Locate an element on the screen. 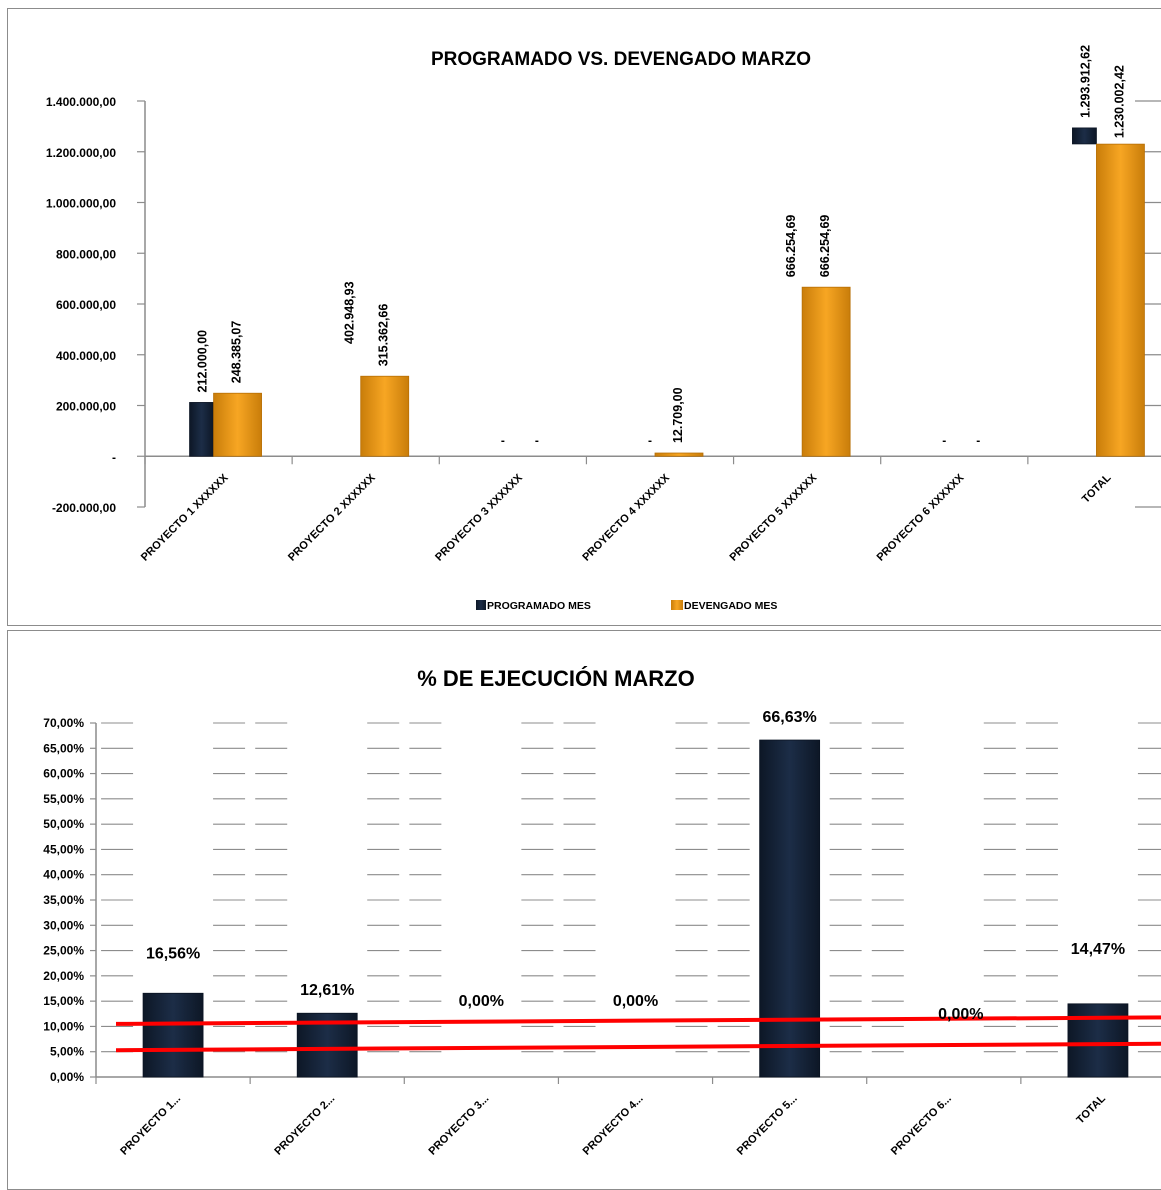 Image resolution: width=1161 pixels, height=1190 pixels. data-label: 248.385,07 is located at coordinates (237, 352).